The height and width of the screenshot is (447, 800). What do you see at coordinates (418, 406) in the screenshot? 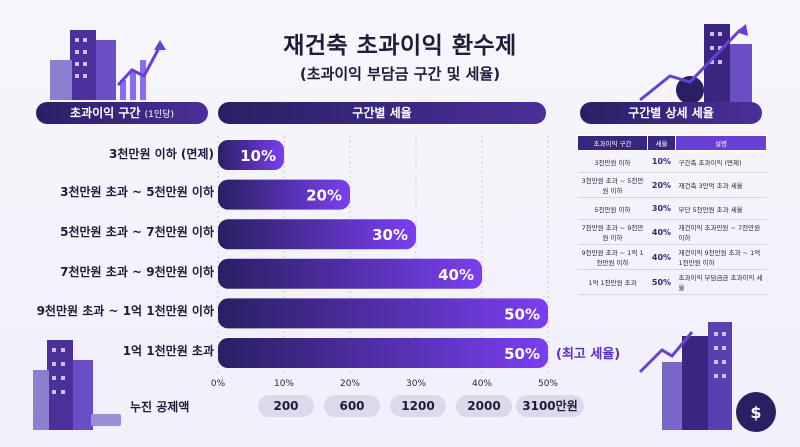
I see `deduction-value: 1200` at bounding box center [418, 406].